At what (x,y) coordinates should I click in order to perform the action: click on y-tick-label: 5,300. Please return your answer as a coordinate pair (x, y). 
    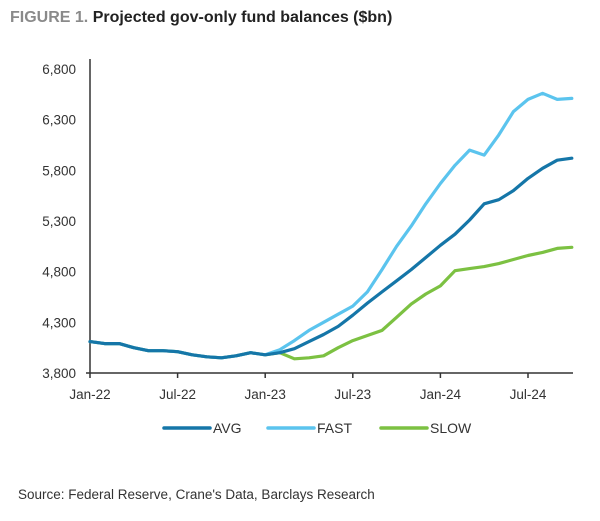
    Looking at the image, I should click on (59, 221).